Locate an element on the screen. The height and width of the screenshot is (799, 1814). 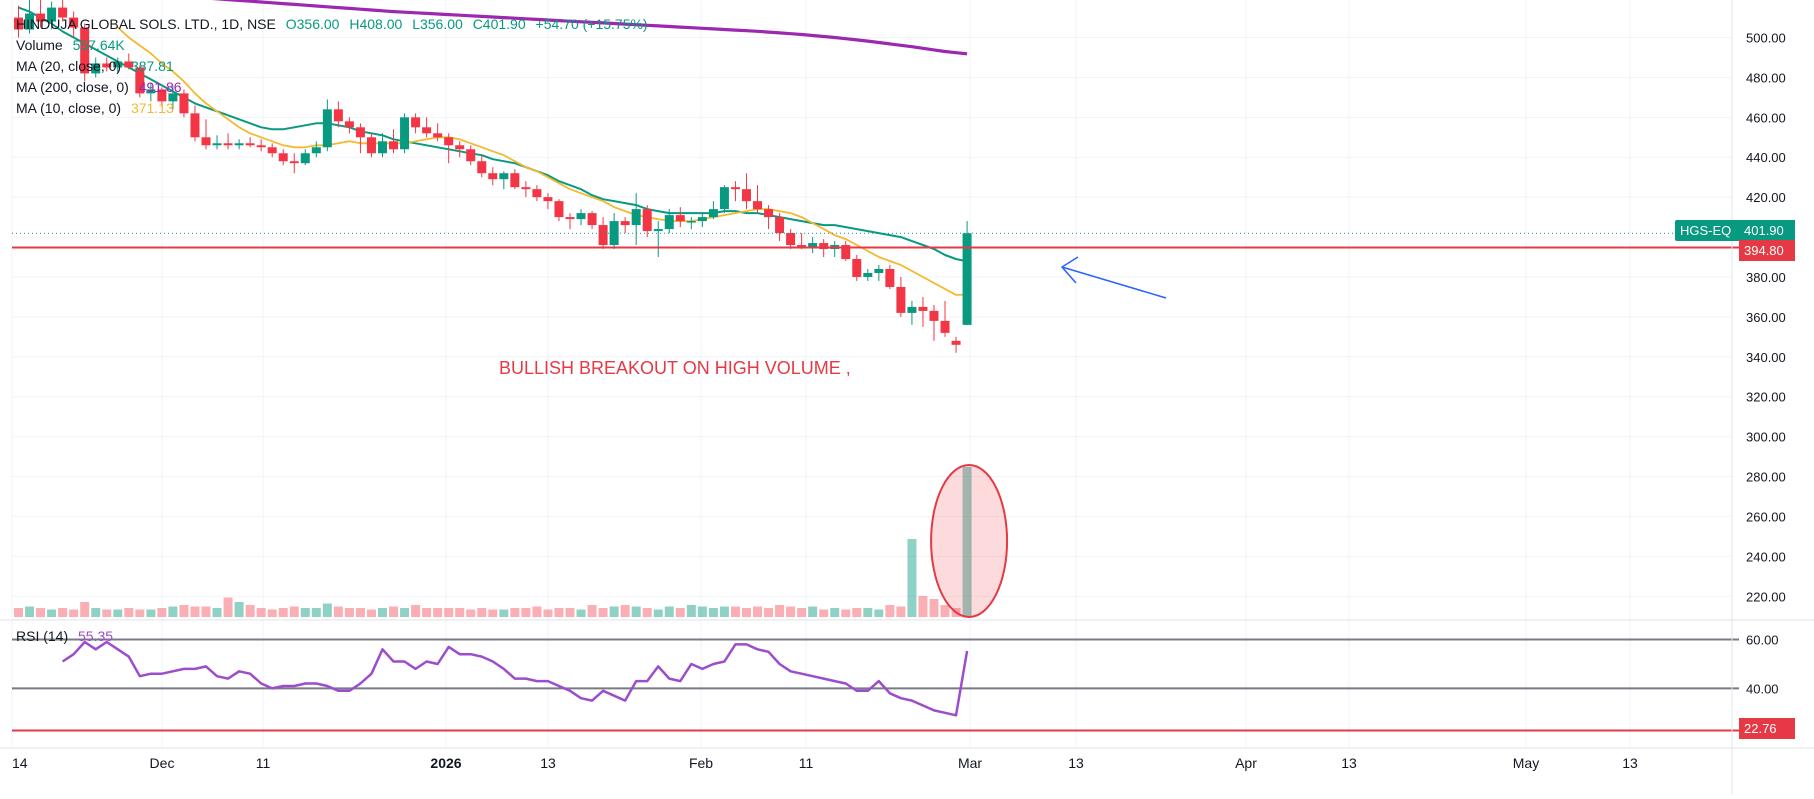
legend-ma200-row: MA (200, close, 0) 491.86 is located at coordinates (332, 87).